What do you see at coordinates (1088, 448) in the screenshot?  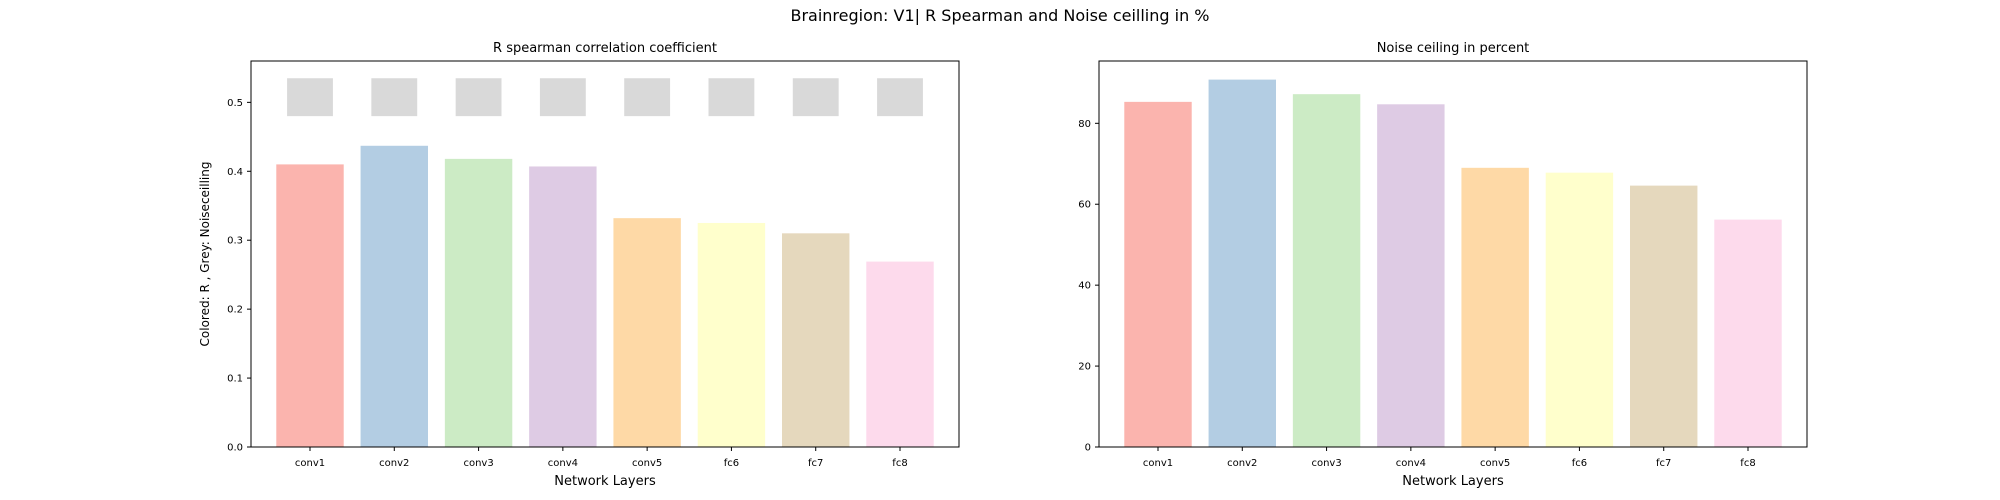 I see `y-tick-label: 0` at bounding box center [1088, 448].